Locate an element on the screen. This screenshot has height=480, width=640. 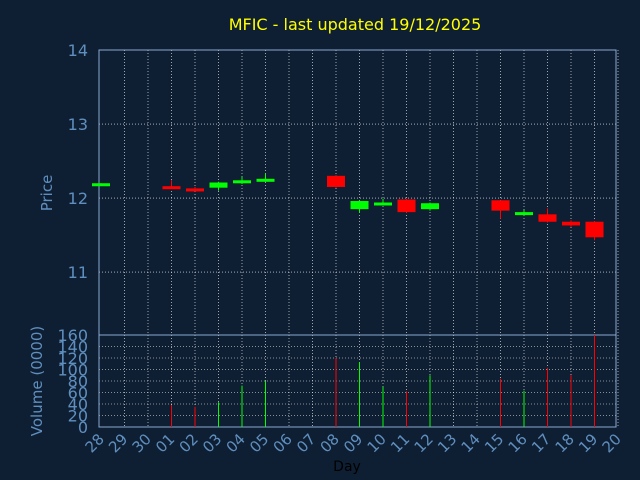
candles is located at coordinates (348, 207).